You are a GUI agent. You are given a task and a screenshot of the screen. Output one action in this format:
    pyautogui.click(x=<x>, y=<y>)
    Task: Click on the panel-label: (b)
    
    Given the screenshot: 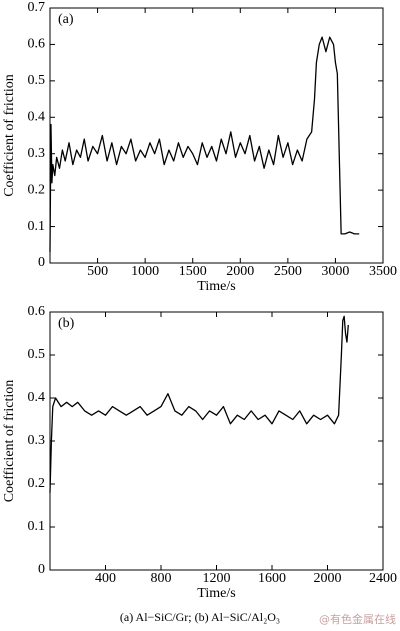 What is the action you would take?
    pyautogui.click(x=66, y=323)
    